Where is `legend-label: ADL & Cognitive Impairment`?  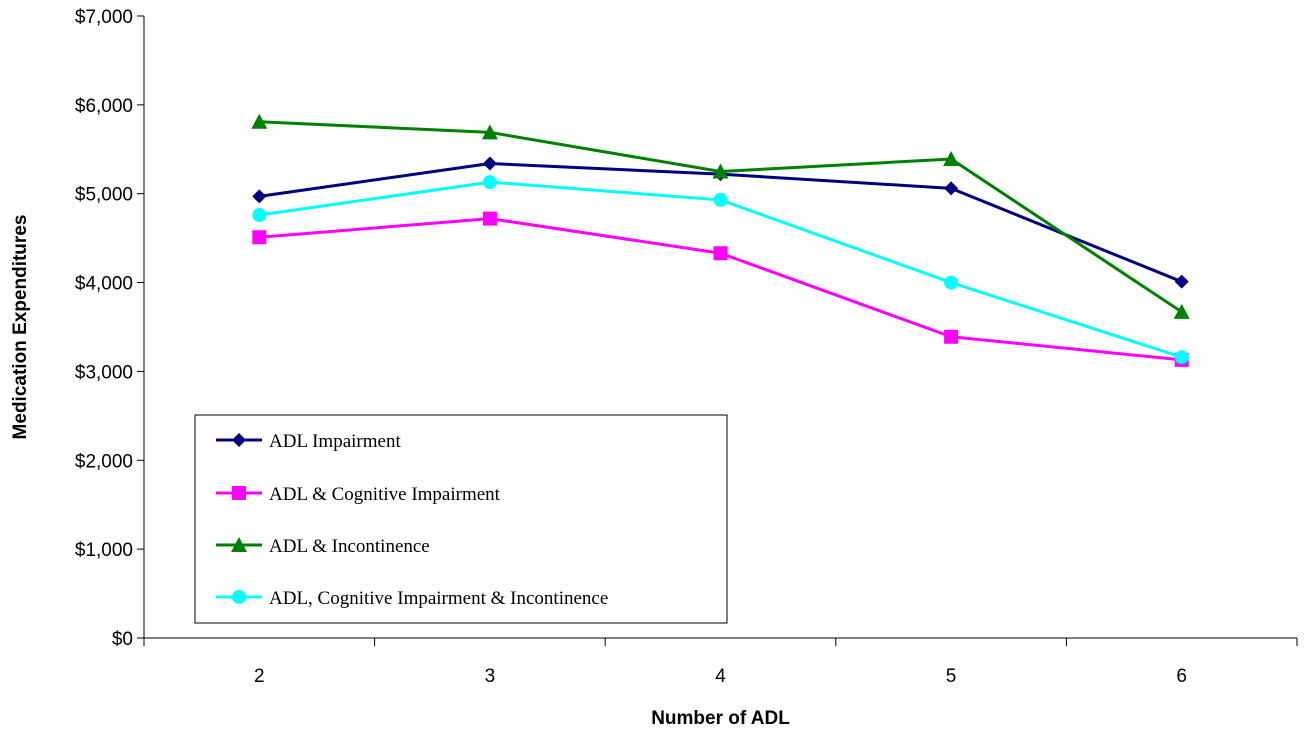 legend-label: ADL & Cognitive Impairment is located at coordinates (385, 494).